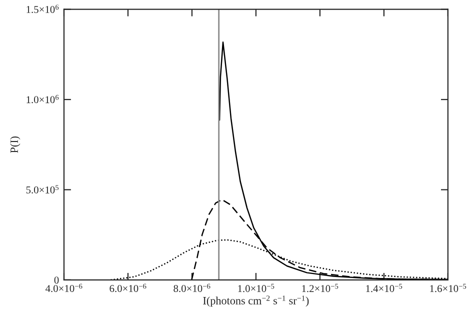 This screenshot has height=311, width=474. What do you see at coordinates (42, 99) in the screenshot?
I see `y-tick-label: 1.0×10$^{6}$` at bounding box center [42, 99].